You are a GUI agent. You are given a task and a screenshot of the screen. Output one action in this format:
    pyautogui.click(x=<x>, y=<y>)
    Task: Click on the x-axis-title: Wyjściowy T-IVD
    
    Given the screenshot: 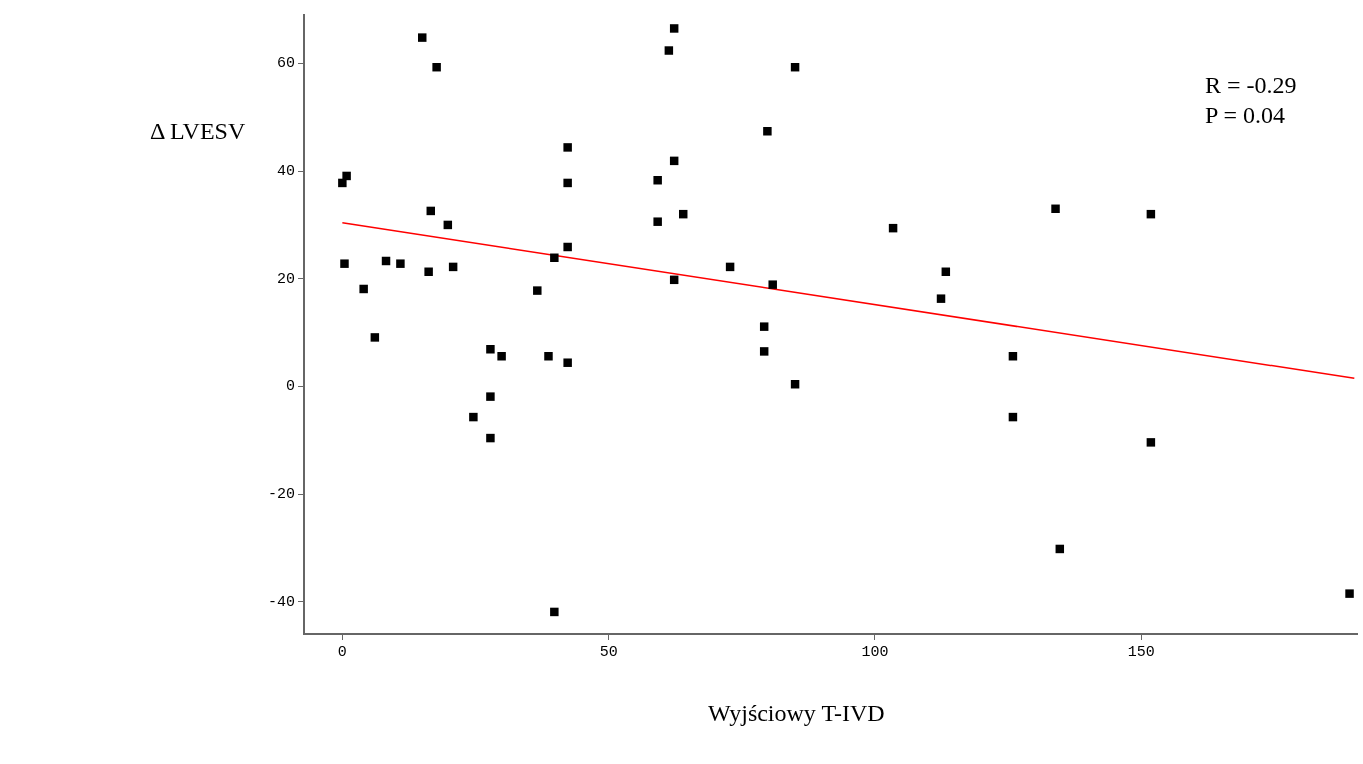 What is the action you would take?
    pyautogui.click(x=796, y=713)
    